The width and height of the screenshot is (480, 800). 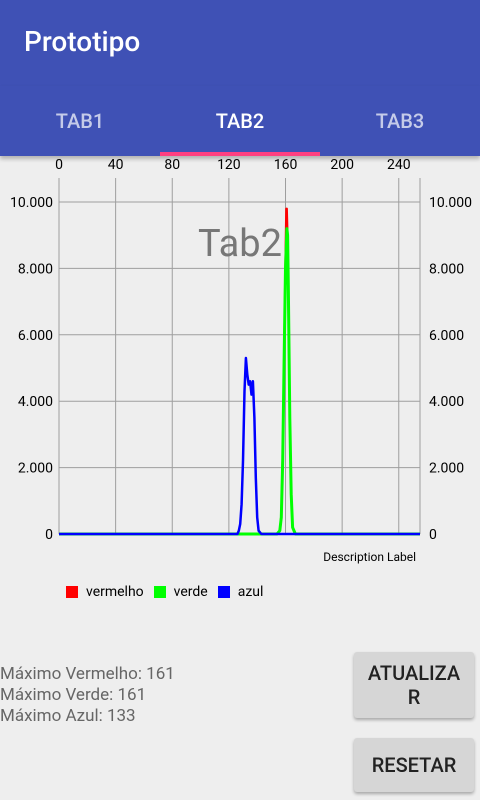 What do you see at coordinates (446, 269) in the screenshot?
I see `y-tick-label-right: 8.000` at bounding box center [446, 269].